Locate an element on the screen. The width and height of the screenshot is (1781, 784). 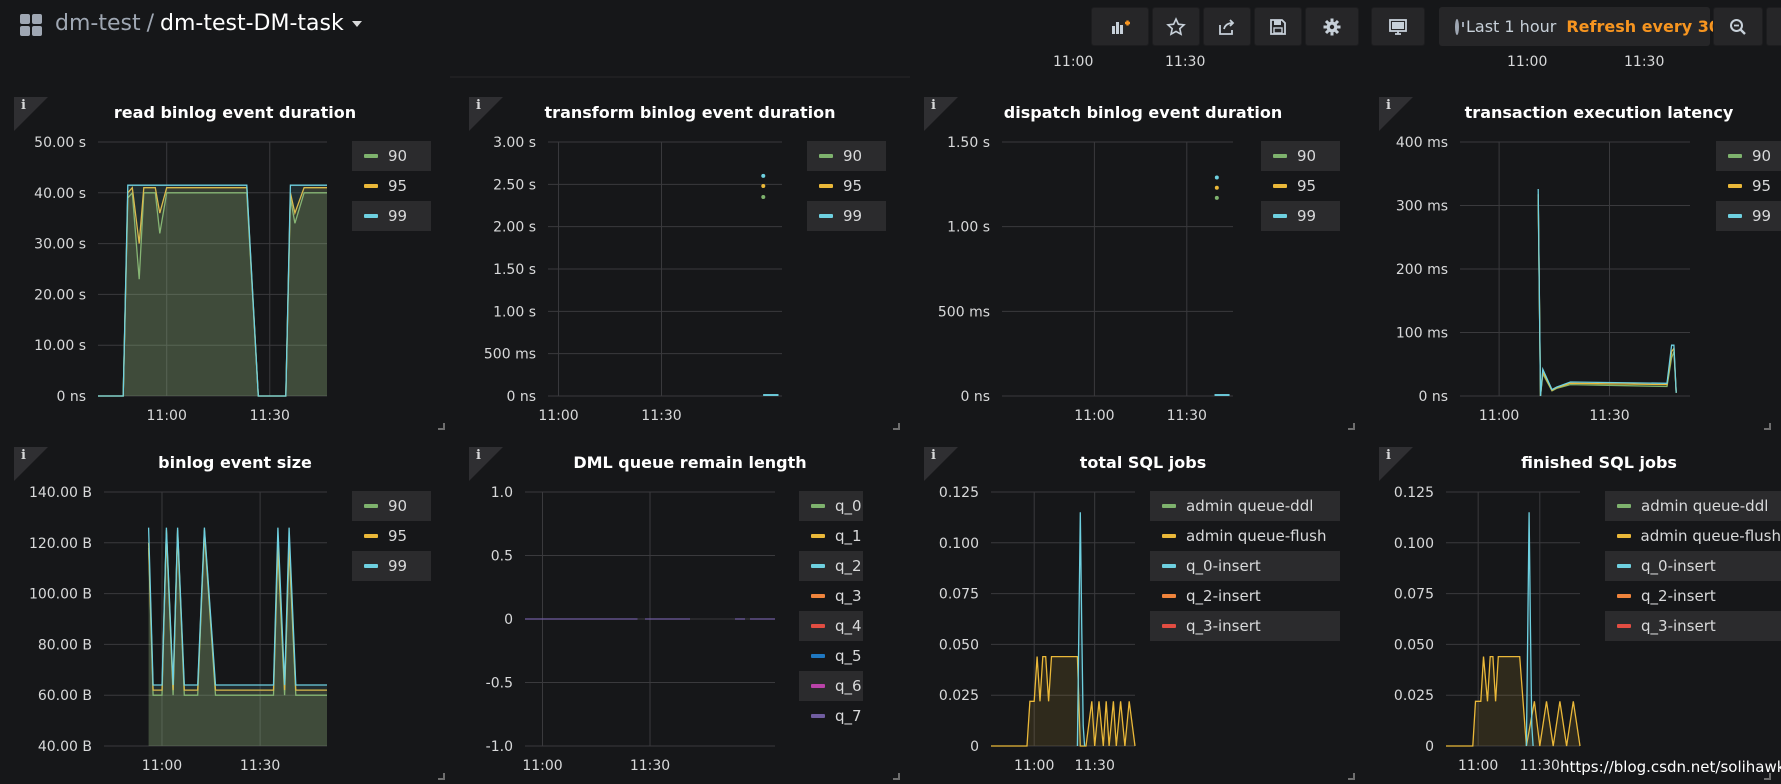
legend-item: q_1 is located at coordinates (831, 536).